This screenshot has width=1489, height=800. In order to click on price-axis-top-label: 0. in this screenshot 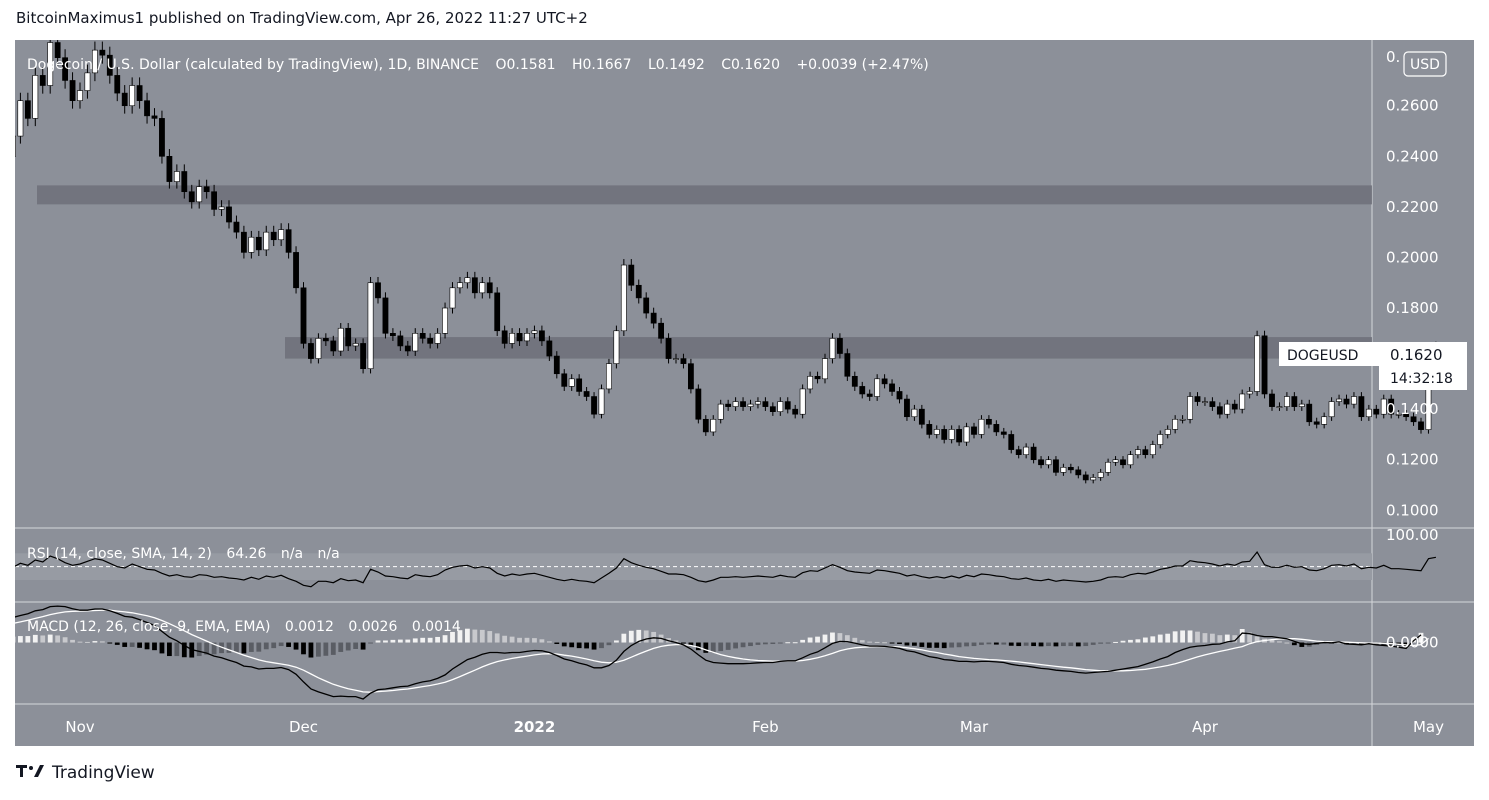, I will do `click(1393, 57)`.